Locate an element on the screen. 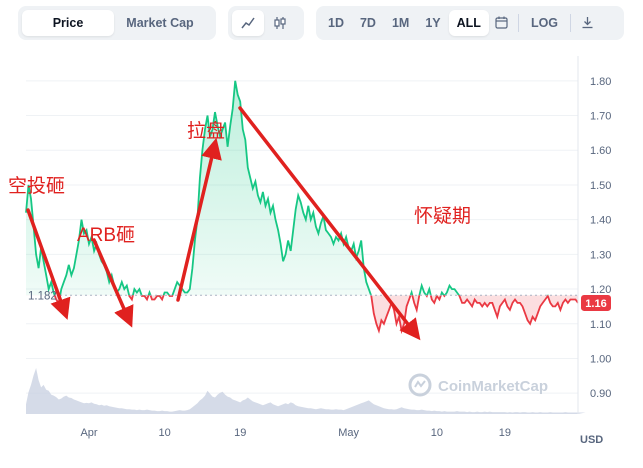 The width and height of the screenshot is (643, 468). range-1y-button: 1Y is located at coordinates (433, 23).